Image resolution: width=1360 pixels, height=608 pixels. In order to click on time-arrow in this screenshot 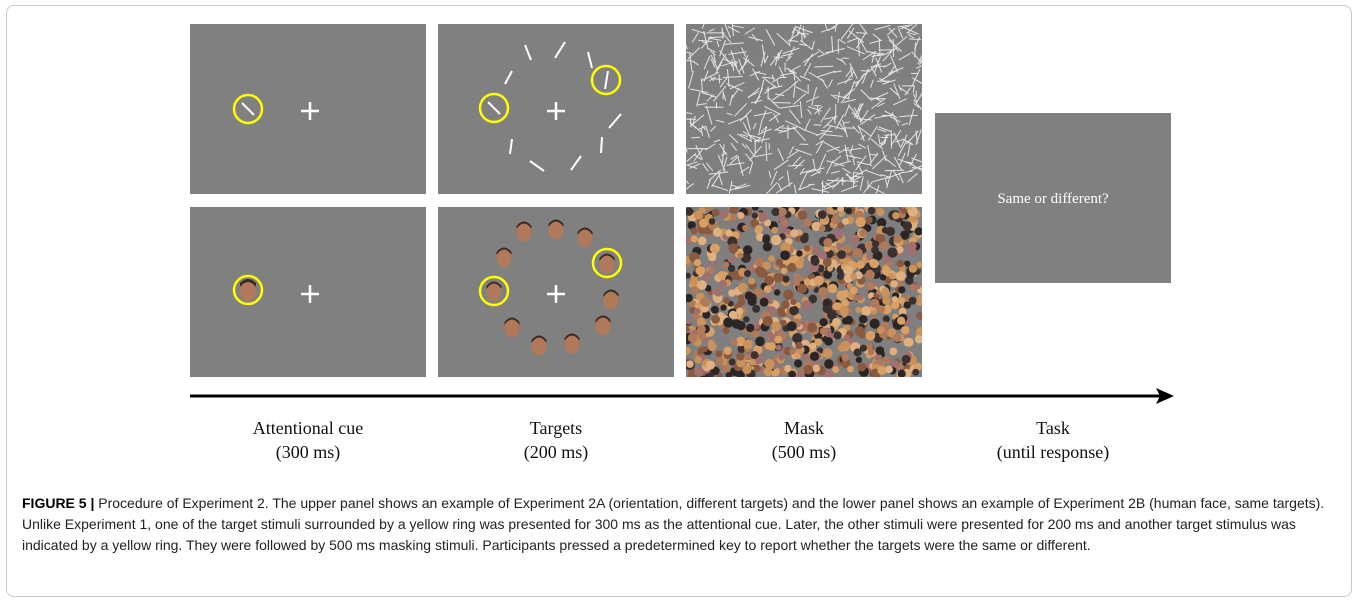, I will do `click(682, 396)`.